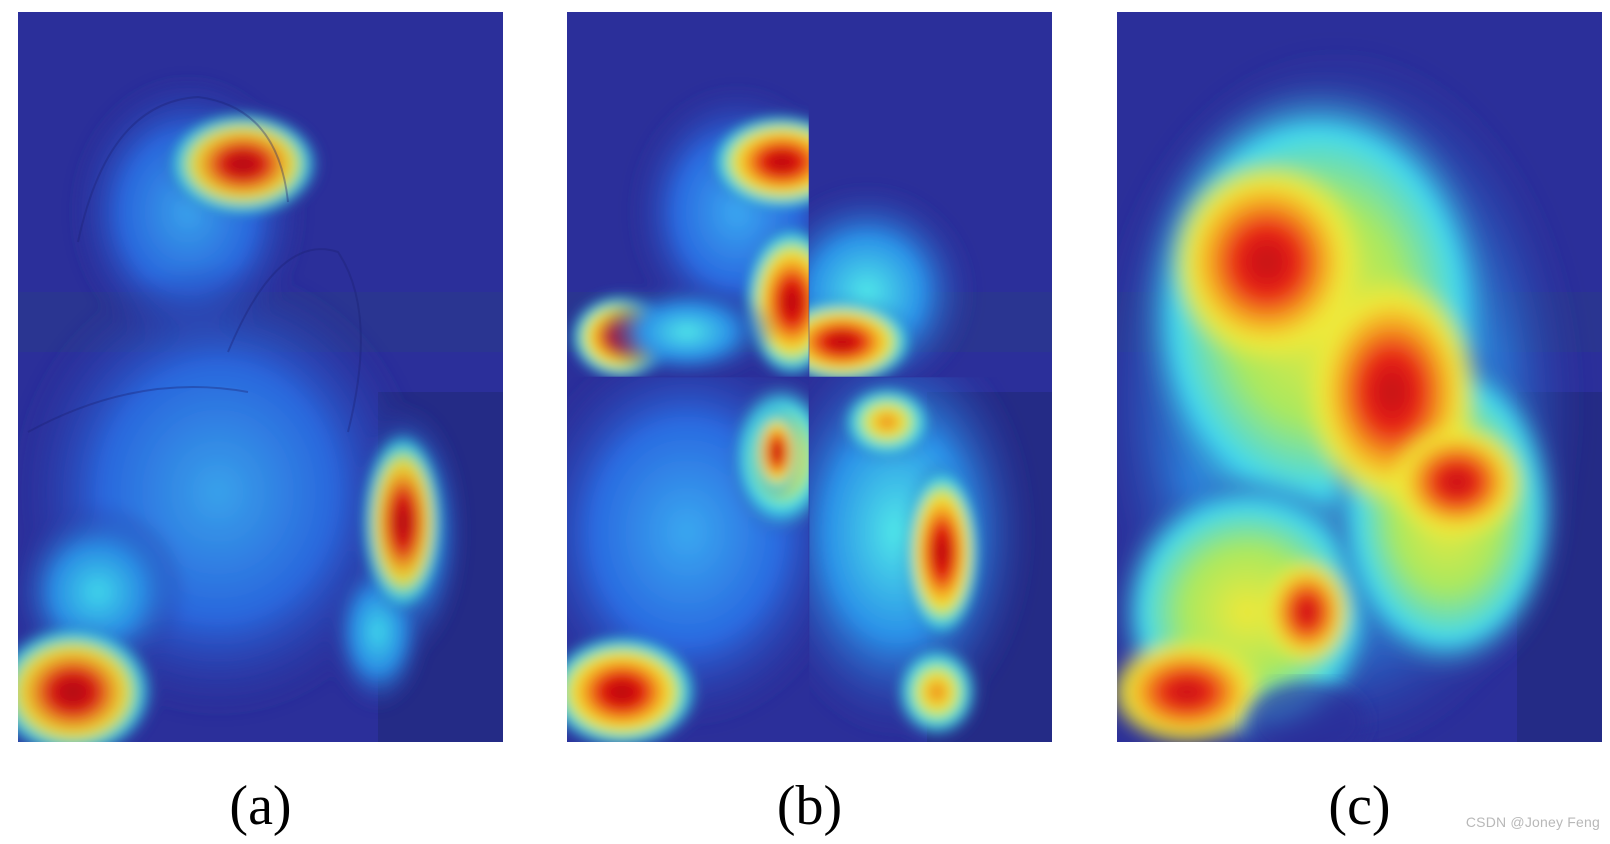 Image resolution: width=1610 pixels, height=844 pixels. Describe the element at coordinates (809, 806) in the screenshot. I see `caption-b: (b)` at that location.